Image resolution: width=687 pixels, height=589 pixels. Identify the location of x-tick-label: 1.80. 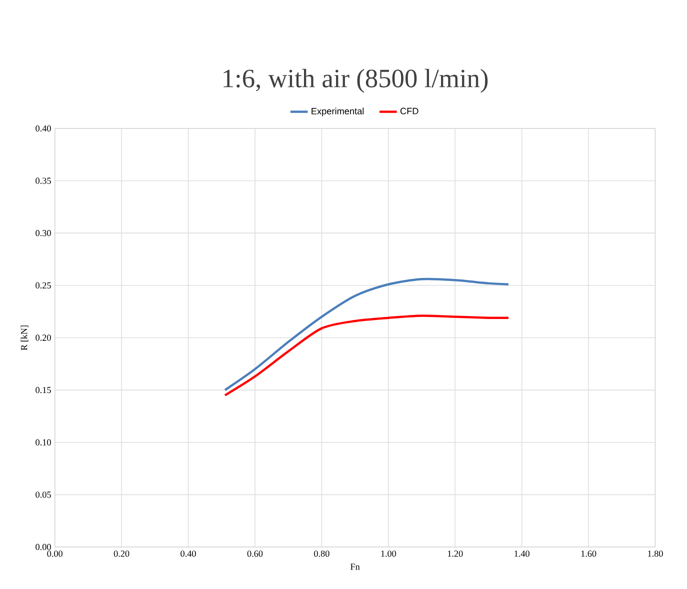
(655, 553).